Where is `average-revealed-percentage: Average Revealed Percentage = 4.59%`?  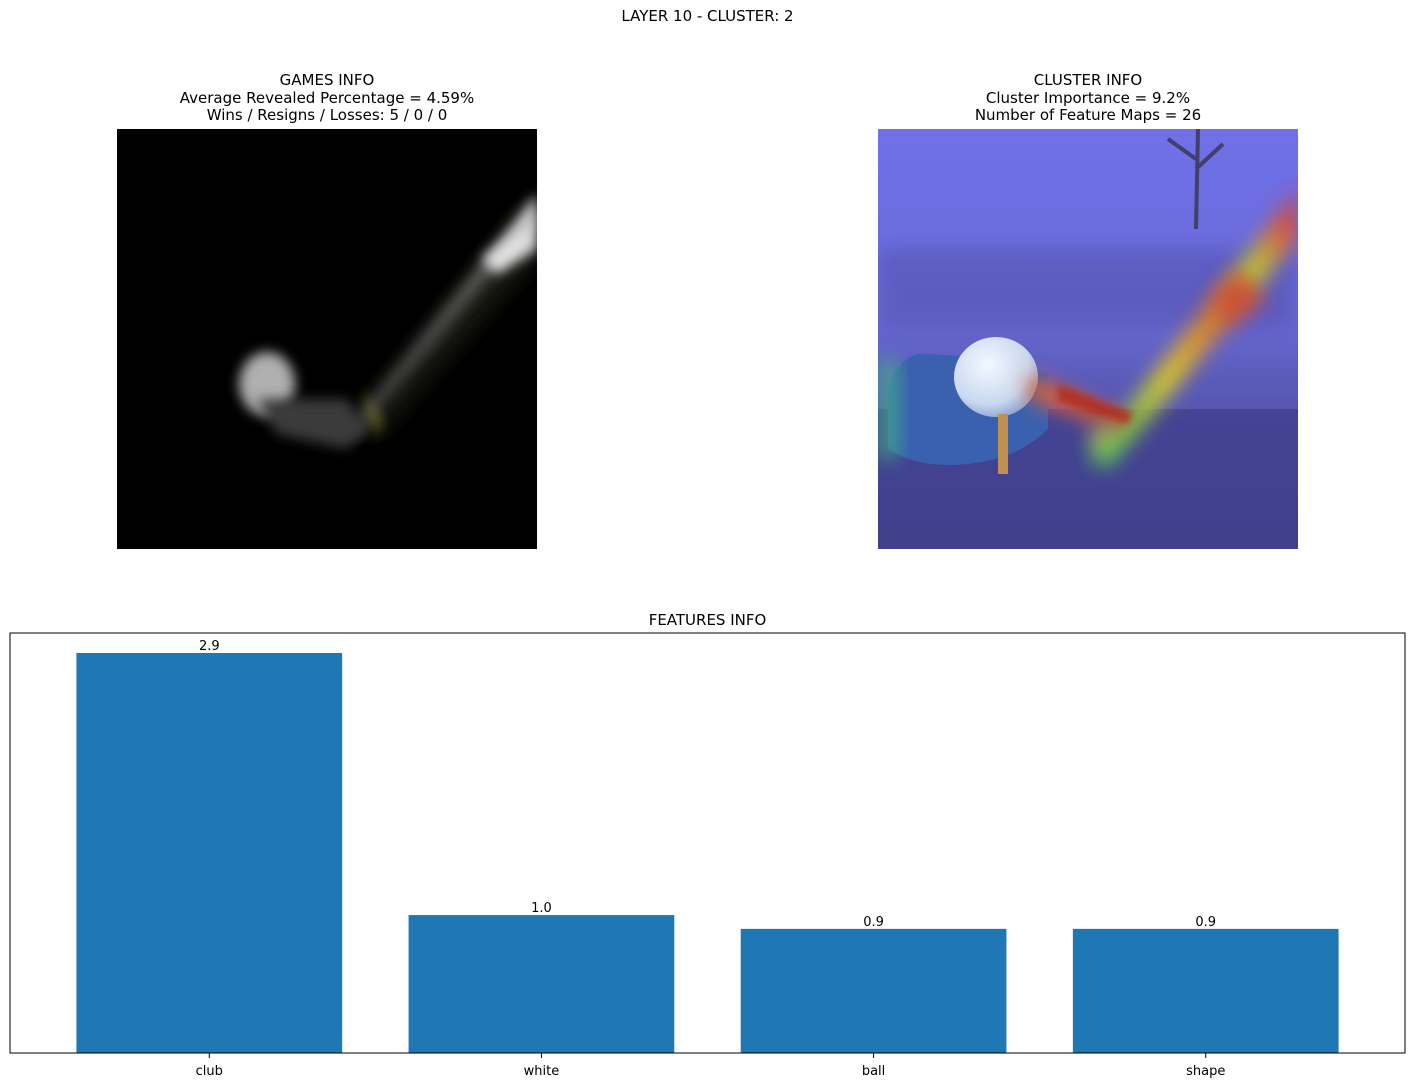 average-revealed-percentage: Average Revealed Percentage = 4.59% is located at coordinates (327, 97).